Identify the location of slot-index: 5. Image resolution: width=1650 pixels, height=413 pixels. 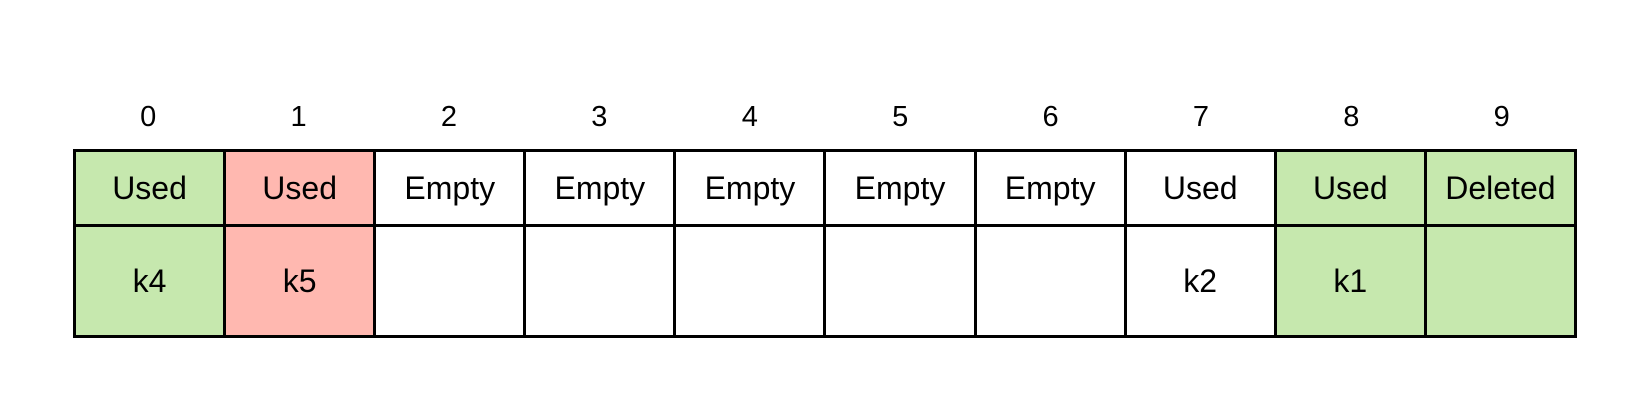
(900, 116).